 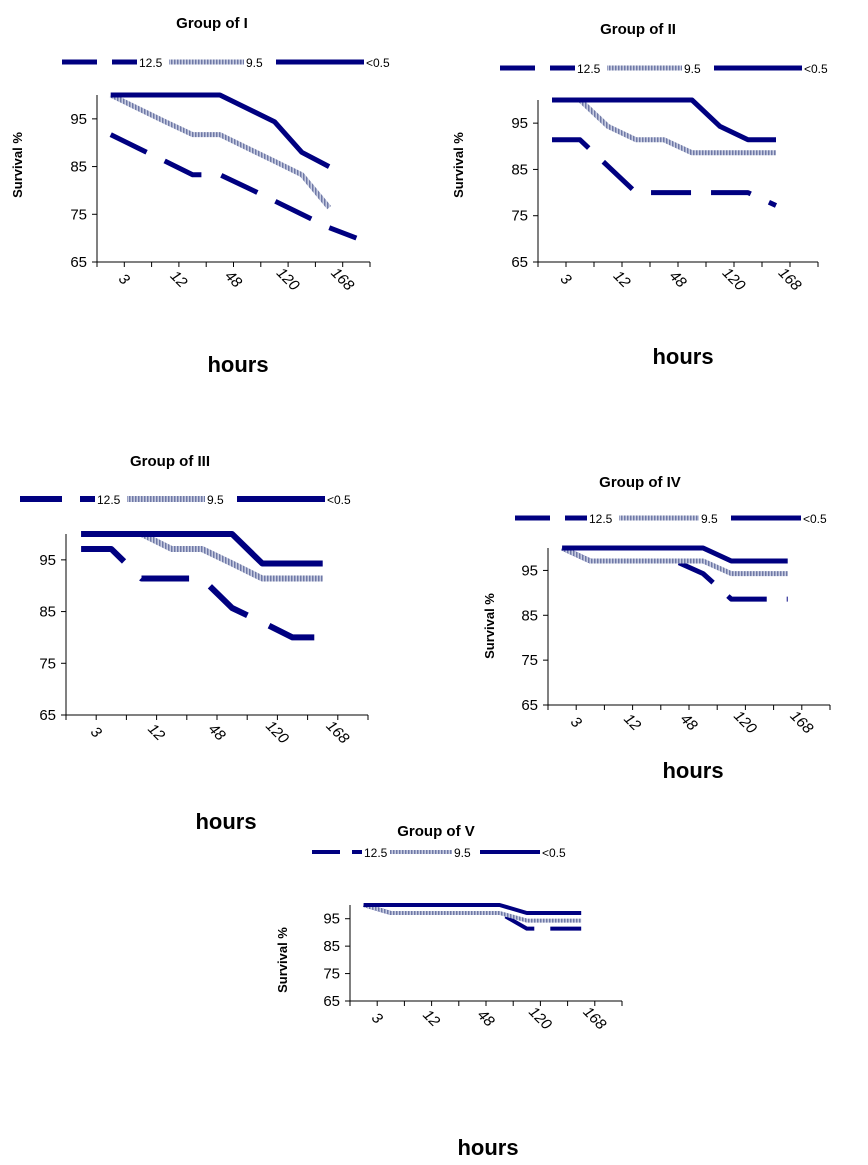 I want to click on chart-title: Group of IV, so click(x=640, y=482).